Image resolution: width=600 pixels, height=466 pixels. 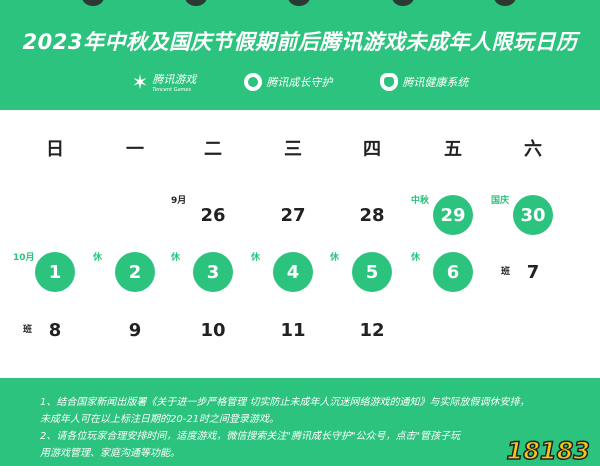 I want to click on growth-guard-icon, so click(x=253, y=82).